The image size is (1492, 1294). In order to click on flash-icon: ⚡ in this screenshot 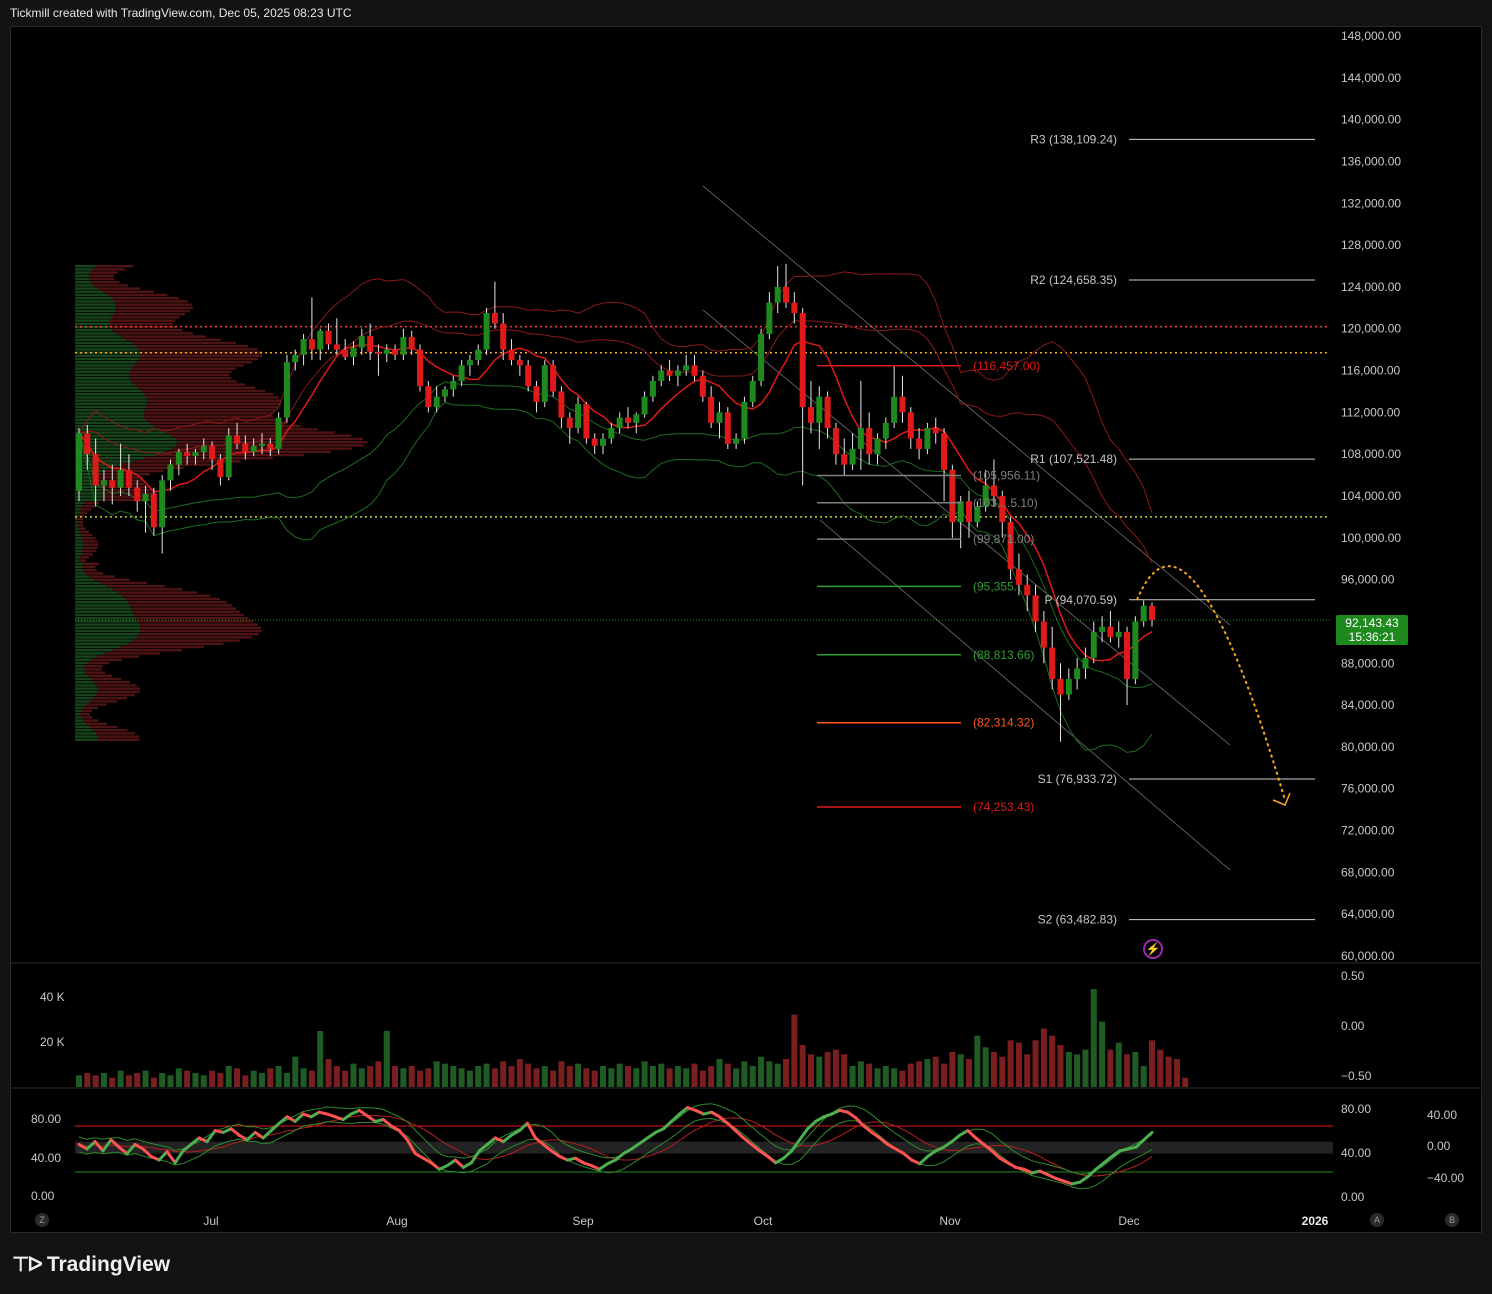, I will do `click(1153, 949)`.